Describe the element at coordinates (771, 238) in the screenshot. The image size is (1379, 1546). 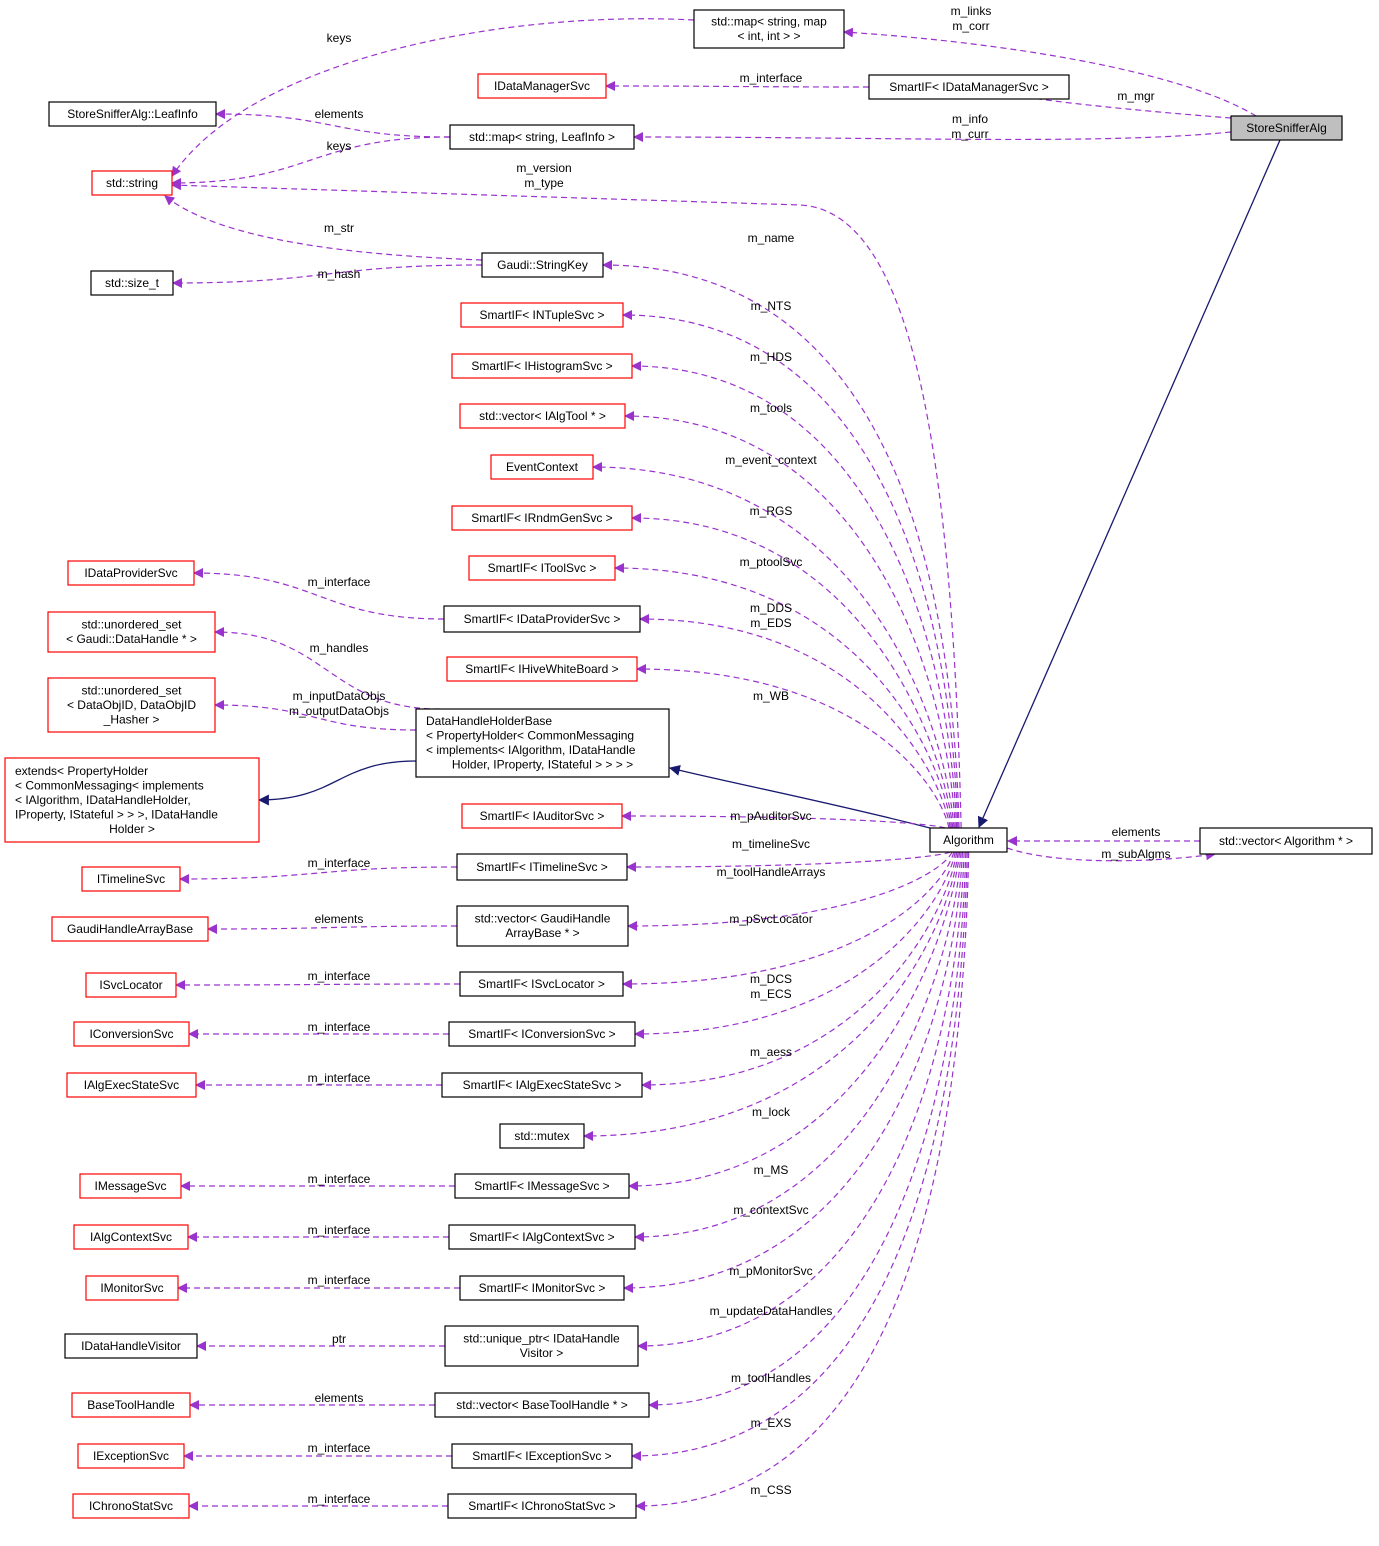
I see `edge-label: m_name` at that location.